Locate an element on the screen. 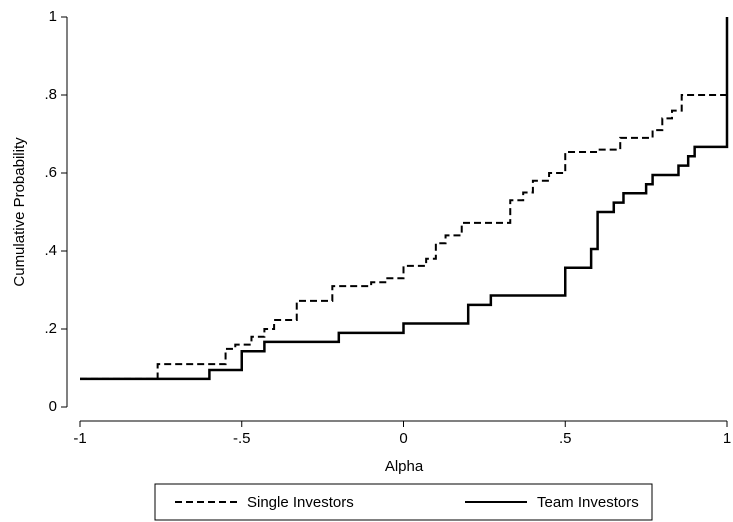 The image size is (733, 522). y-tick-label: .8 is located at coordinates (50, 94).